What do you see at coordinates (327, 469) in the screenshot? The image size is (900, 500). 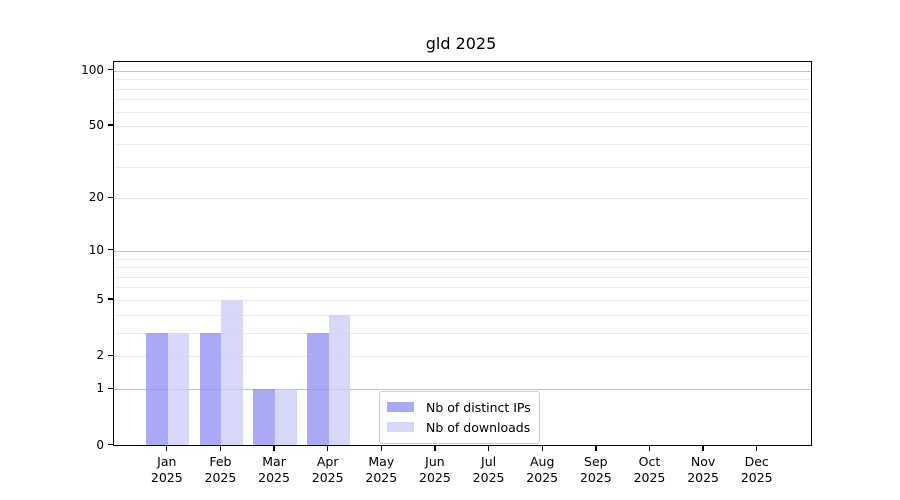 I see `x-tick-label: Apr 2025` at bounding box center [327, 469].